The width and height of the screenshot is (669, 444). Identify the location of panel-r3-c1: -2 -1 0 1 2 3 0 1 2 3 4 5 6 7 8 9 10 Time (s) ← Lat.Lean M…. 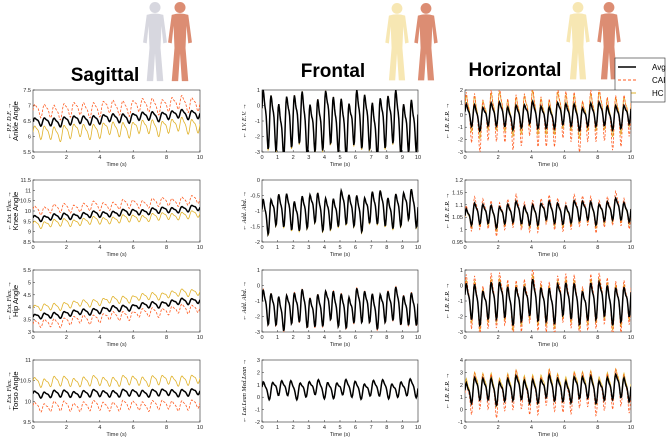
(331, 398).